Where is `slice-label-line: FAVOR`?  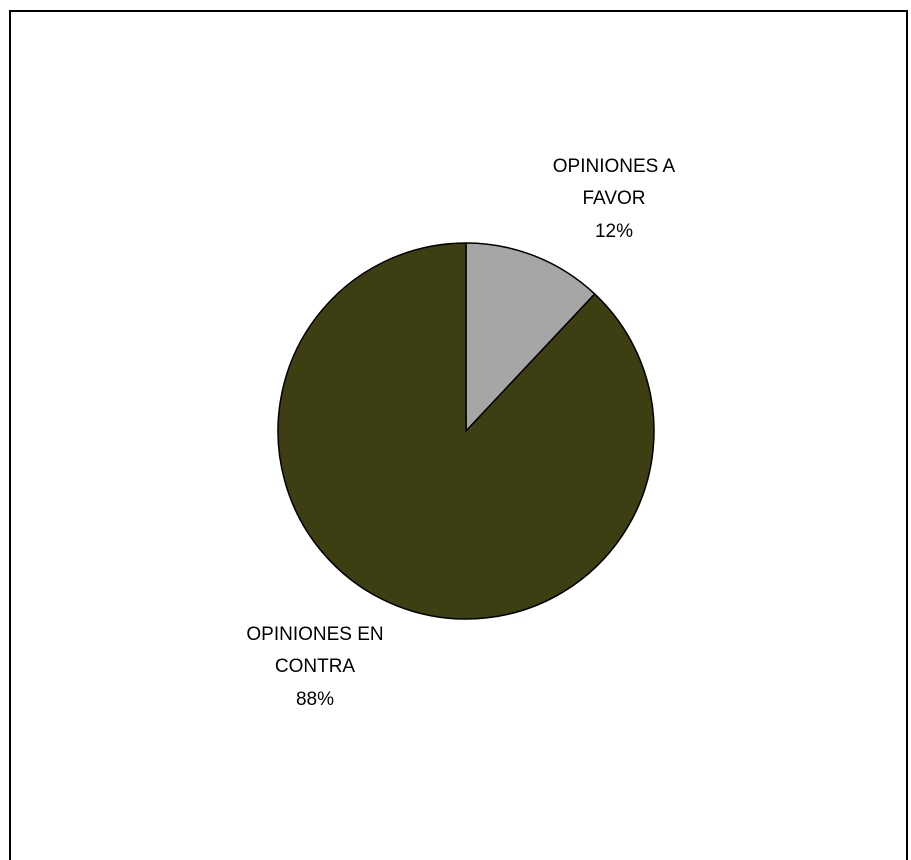
slice-label-line: FAVOR is located at coordinates (614, 198).